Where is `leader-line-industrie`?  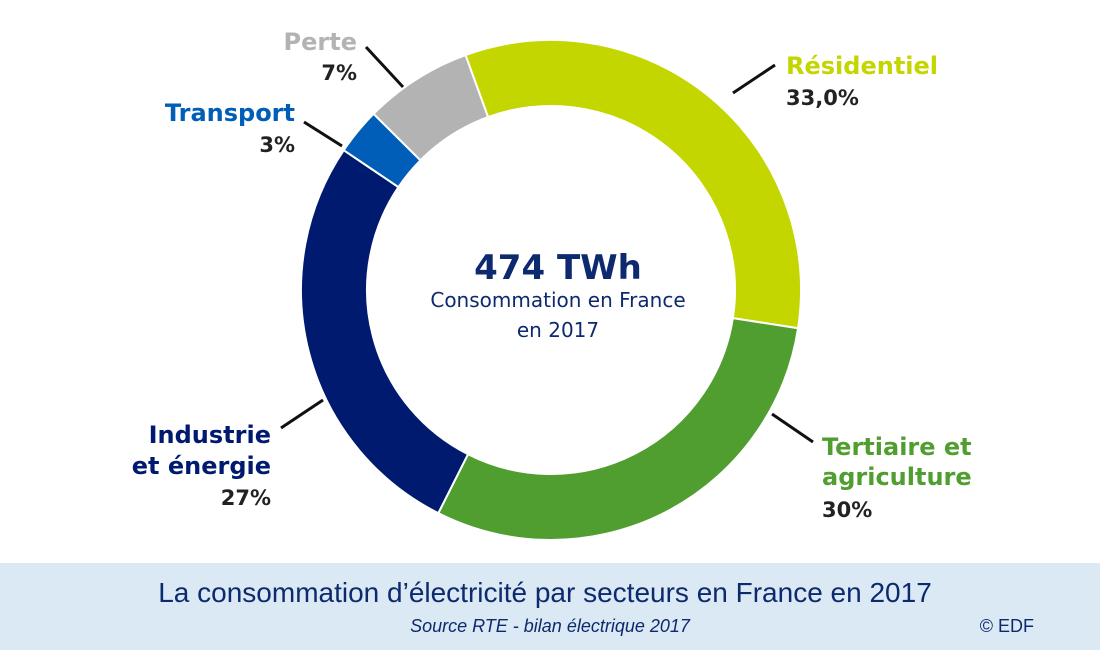
leader-line-industrie is located at coordinates (302, 414).